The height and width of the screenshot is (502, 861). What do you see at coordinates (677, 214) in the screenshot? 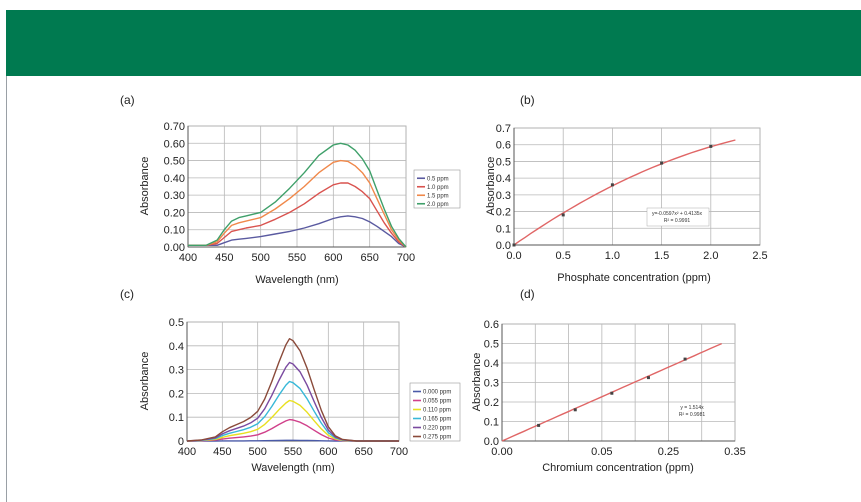
I see `fit-equation: y=-0.0597x² + 0.4135x` at bounding box center [677, 214].